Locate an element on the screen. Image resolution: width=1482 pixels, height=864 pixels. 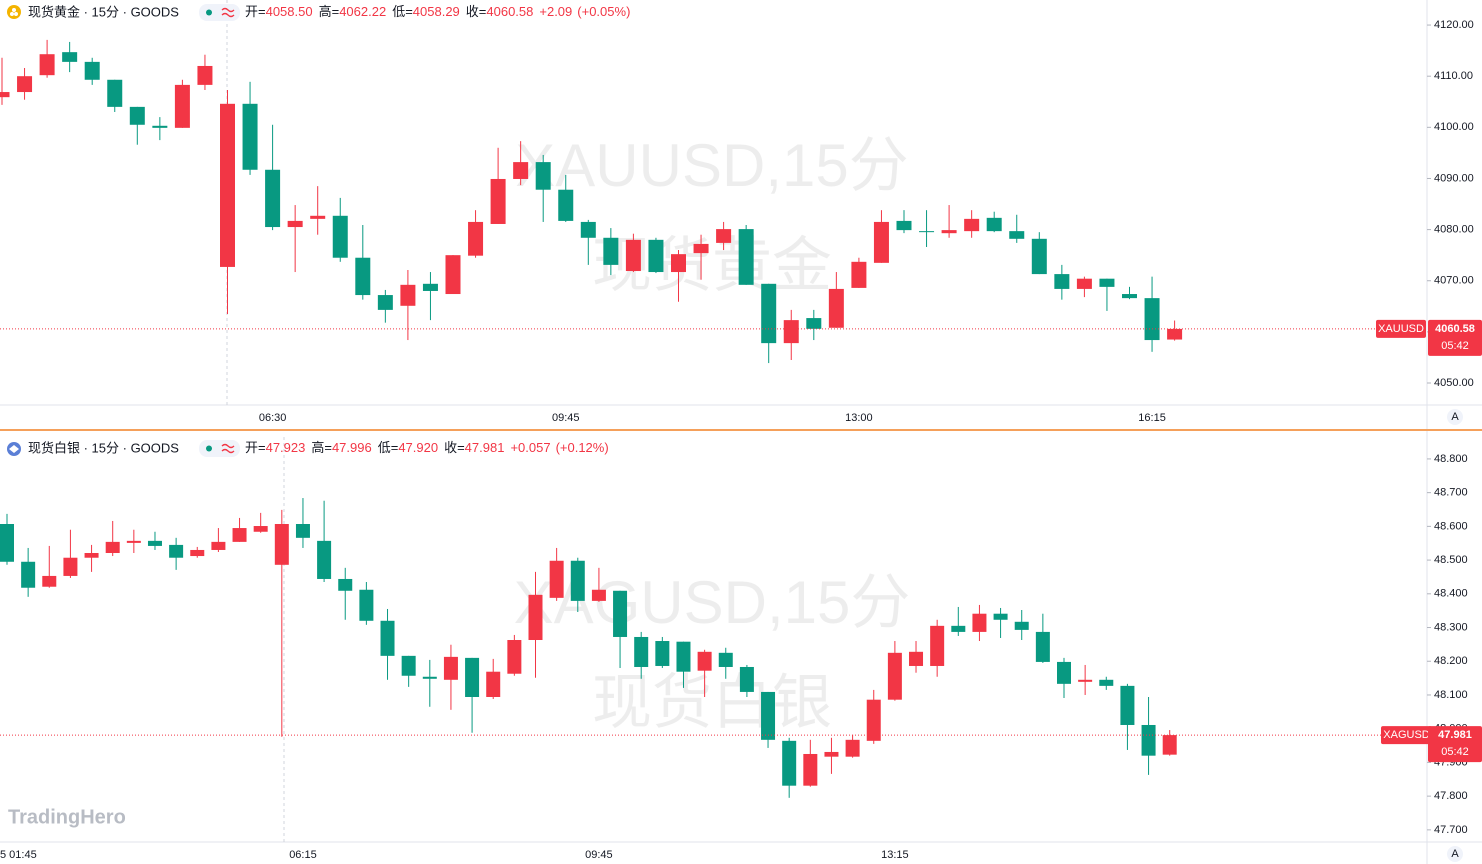
y-tick-label: 4120.00 is located at coordinates (1454, 25).